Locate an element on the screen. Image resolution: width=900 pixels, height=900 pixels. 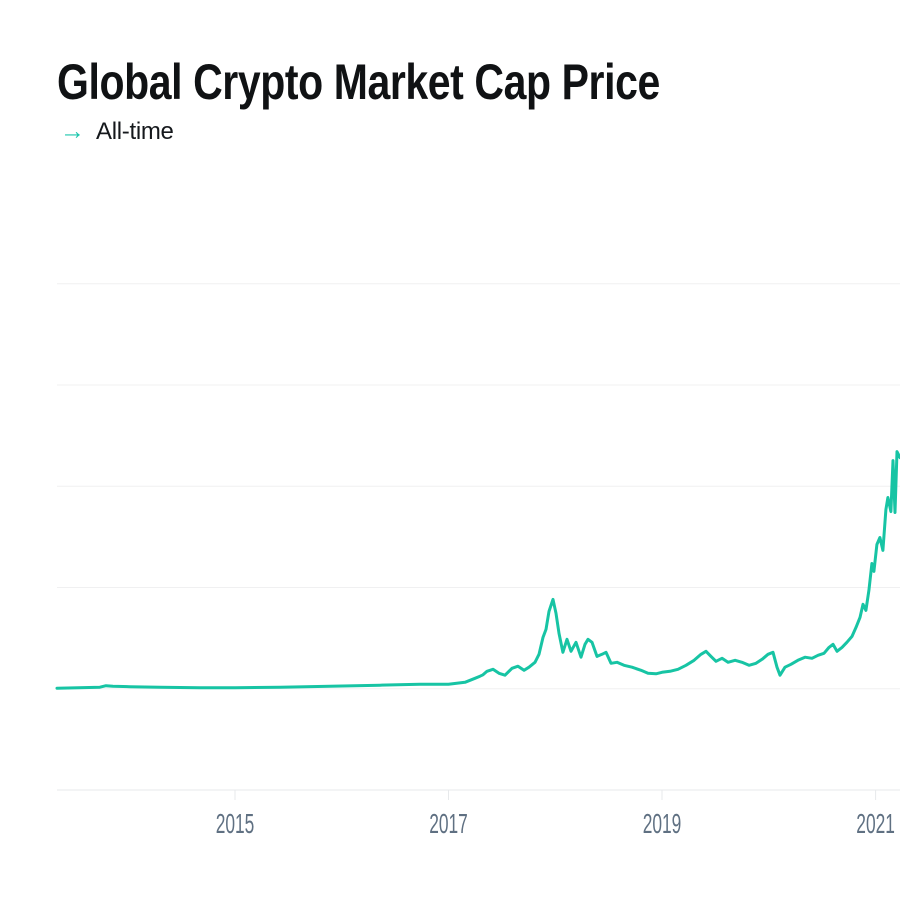
x-tick-label: 2015 is located at coordinates (235, 823).